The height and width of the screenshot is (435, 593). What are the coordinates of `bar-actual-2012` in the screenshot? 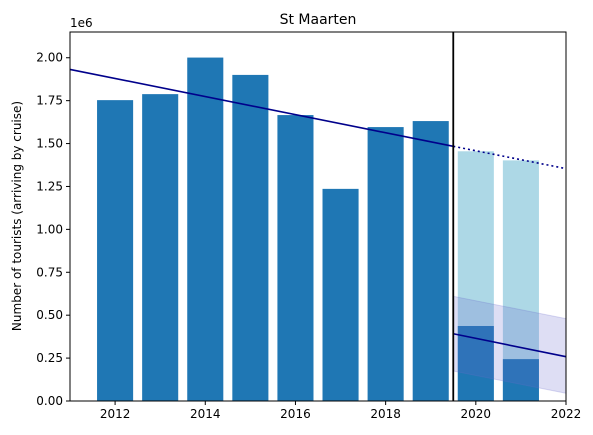 It's located at (115, 250).